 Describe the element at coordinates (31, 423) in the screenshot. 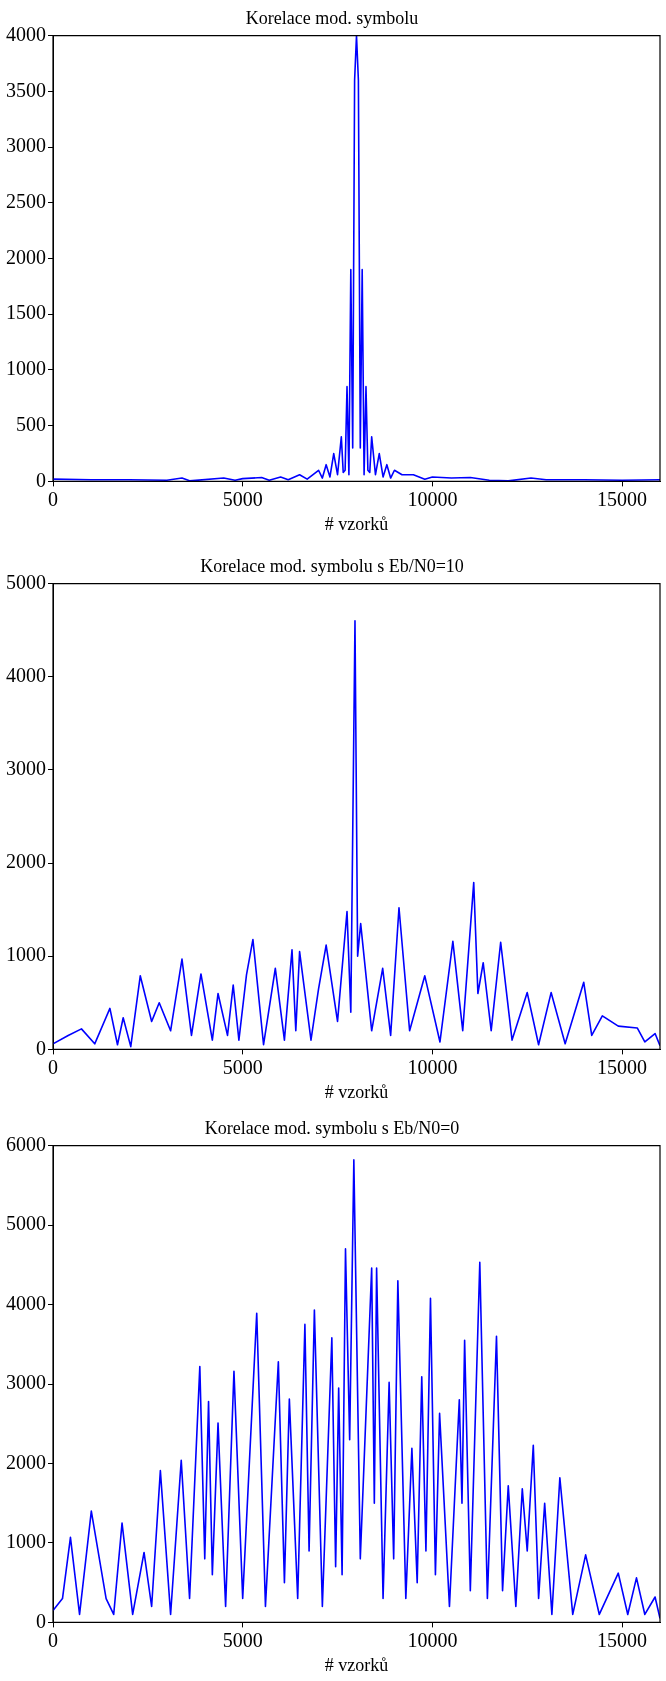

I see `y-tick-label: 500` at that location.